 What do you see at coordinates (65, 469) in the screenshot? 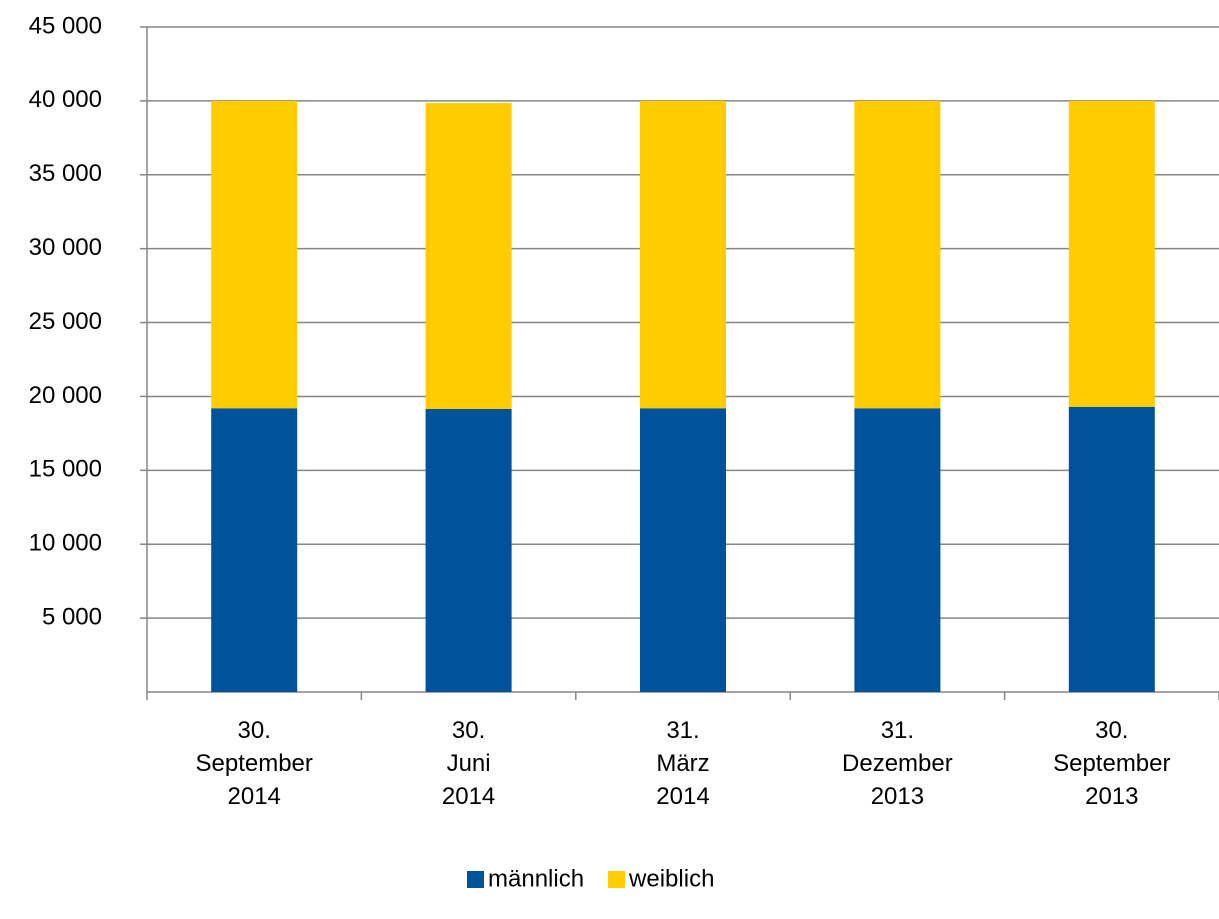
I see `y-tick-label: 15 000` at bounding box center [65, 469].